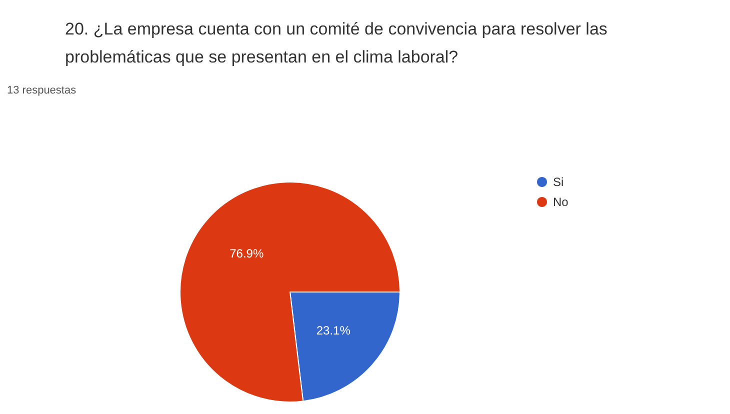  I want to click on text: 13 respuestas, so click(42, 90).